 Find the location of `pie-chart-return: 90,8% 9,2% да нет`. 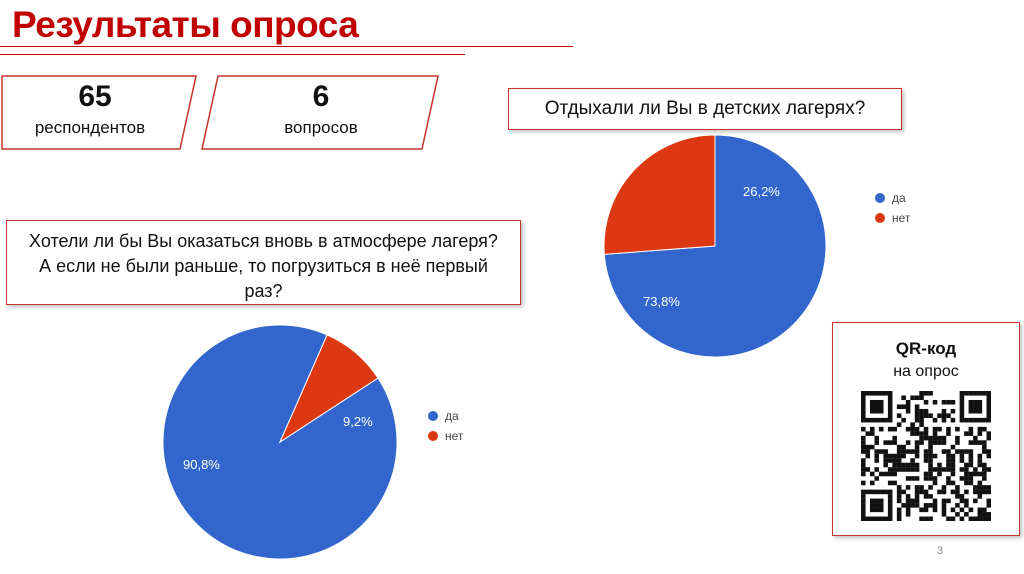

pie-chart-return: 90,8% 9,2% да нет is located at coordinates (313, 442).